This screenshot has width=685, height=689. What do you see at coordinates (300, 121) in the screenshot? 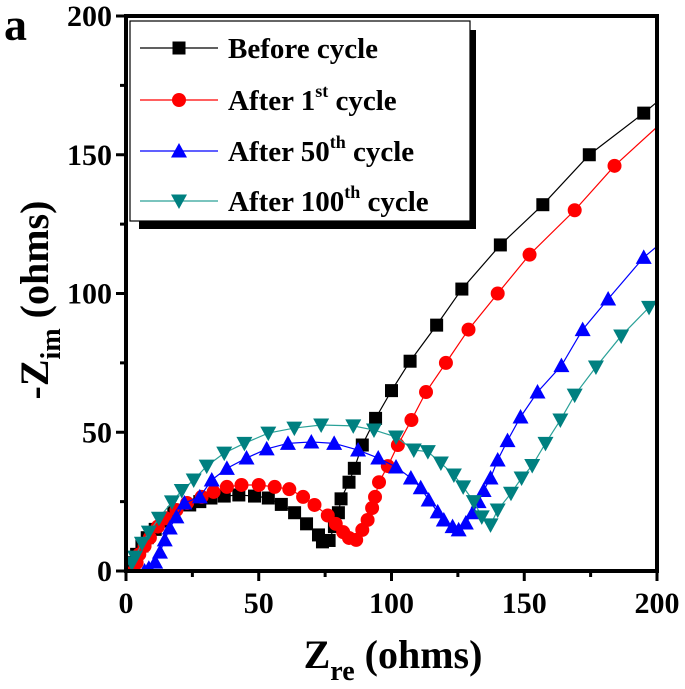
I see `legend-box` at bounding box center [300, 121].